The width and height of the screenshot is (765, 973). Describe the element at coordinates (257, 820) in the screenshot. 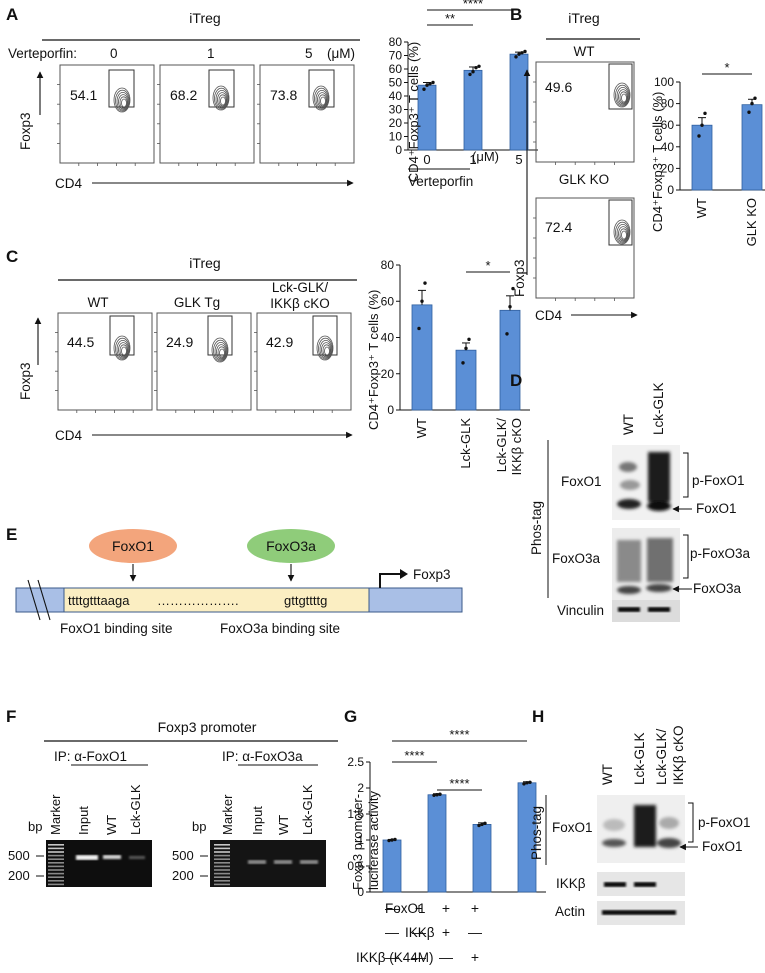

I see `lane-f2-input: Input` at that location.